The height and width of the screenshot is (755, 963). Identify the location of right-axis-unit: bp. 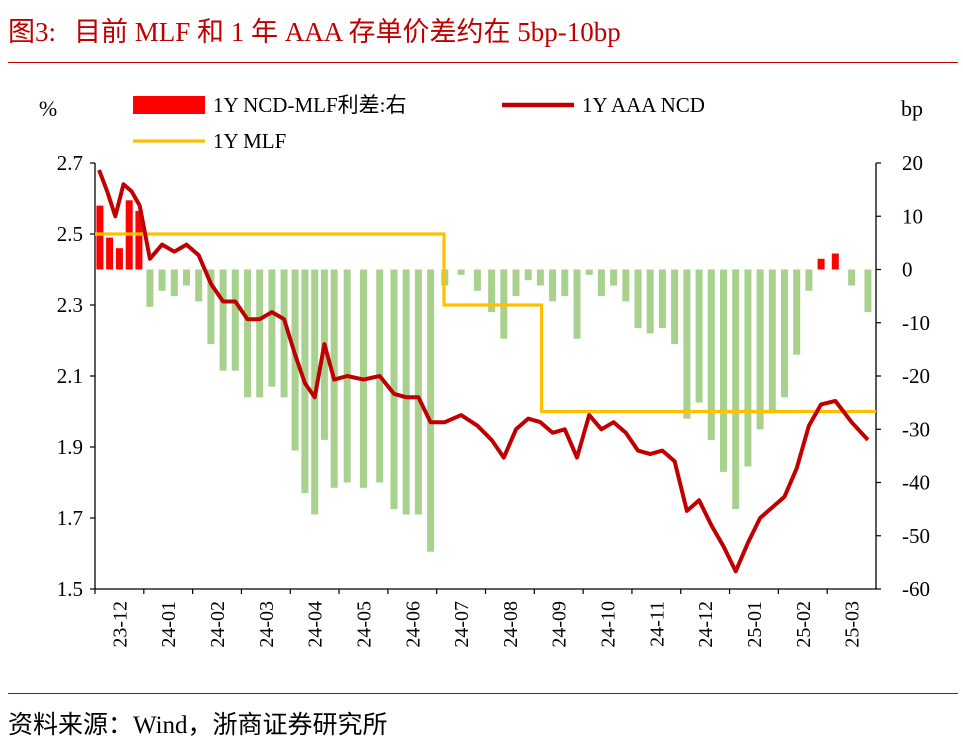
(912, 108).